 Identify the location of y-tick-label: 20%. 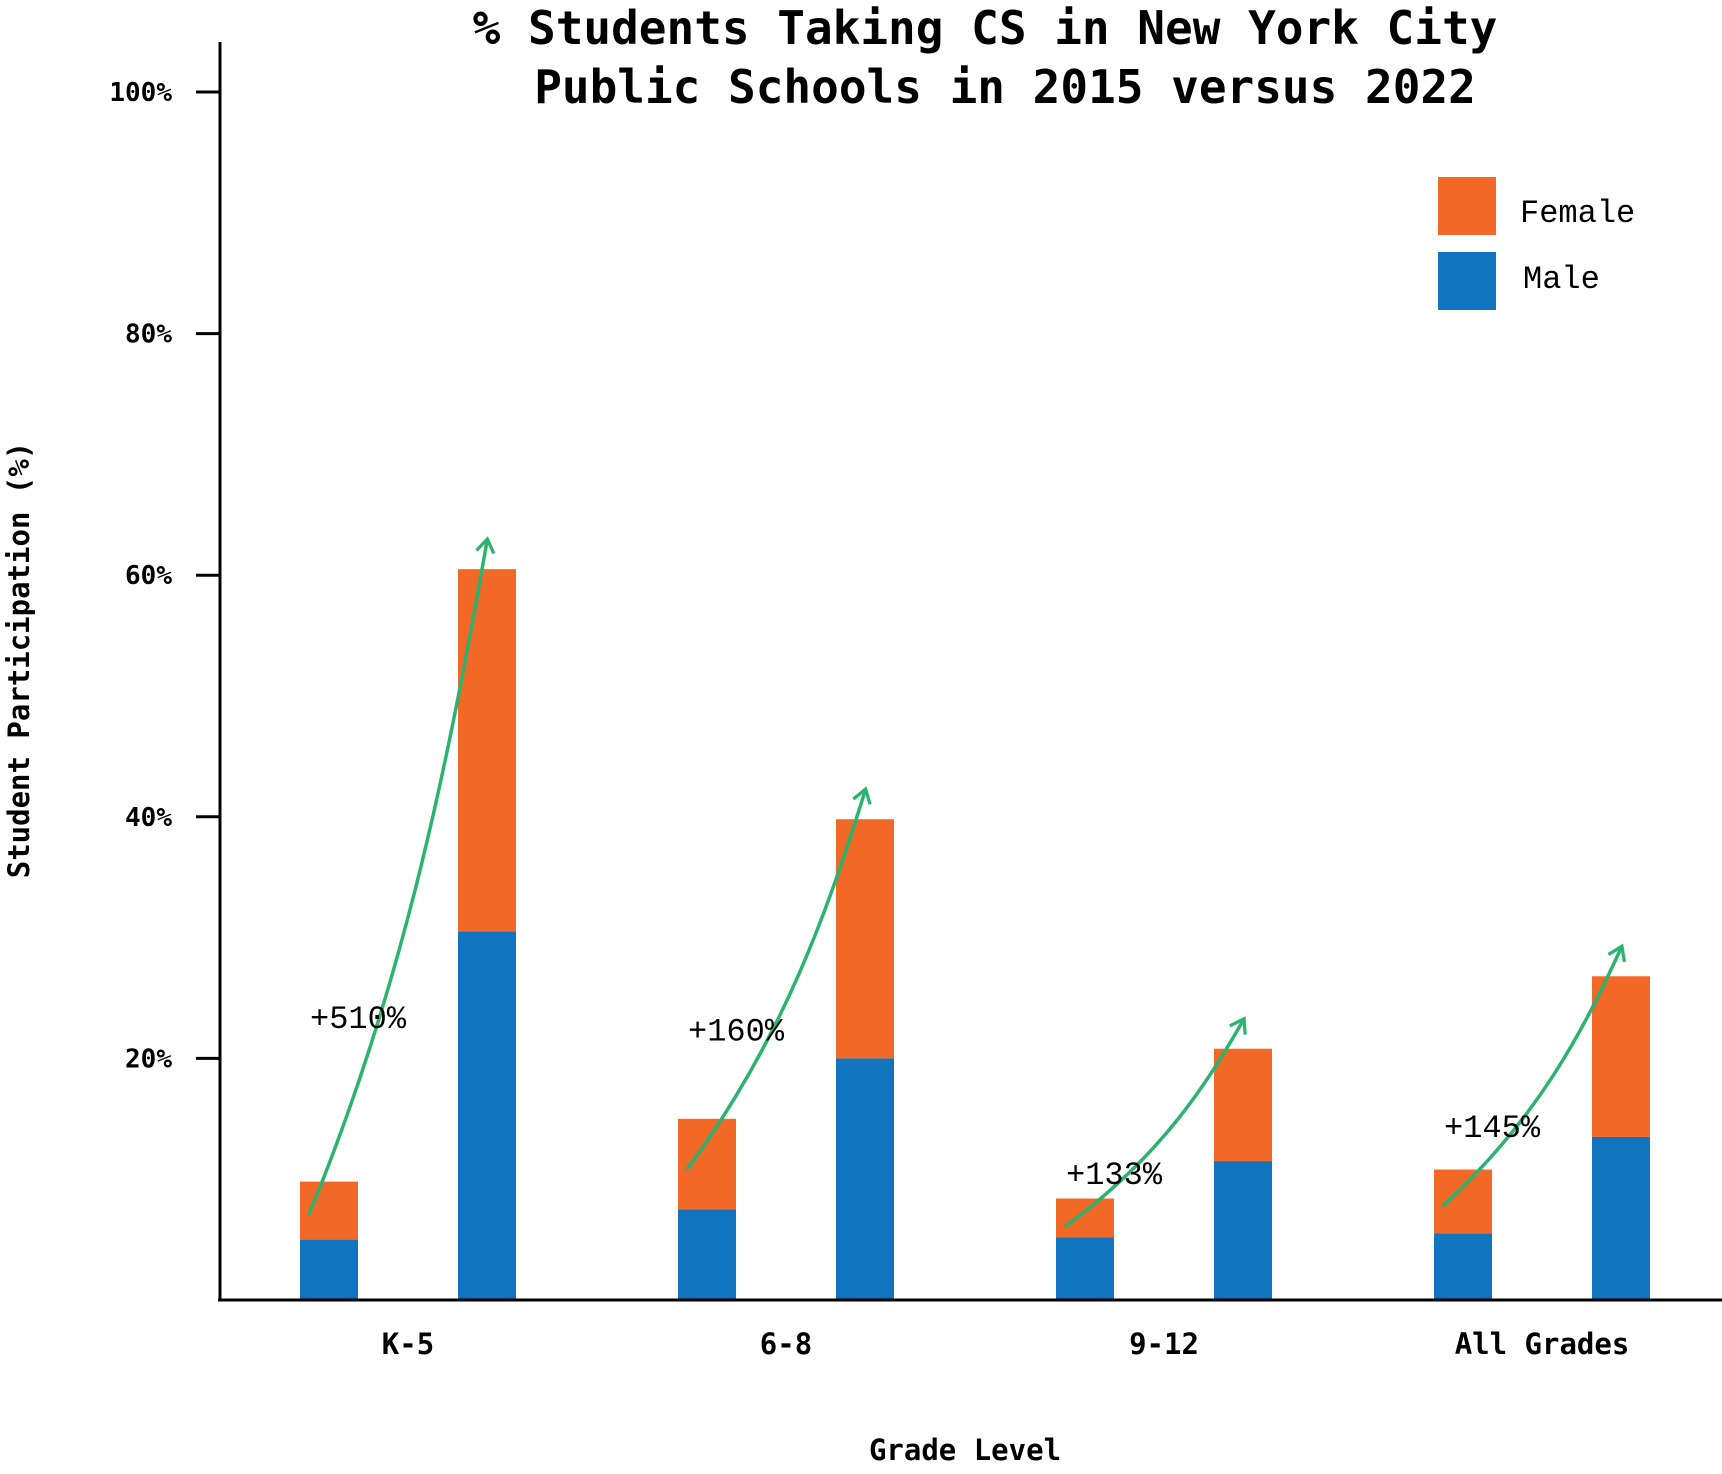
(148, 1059).